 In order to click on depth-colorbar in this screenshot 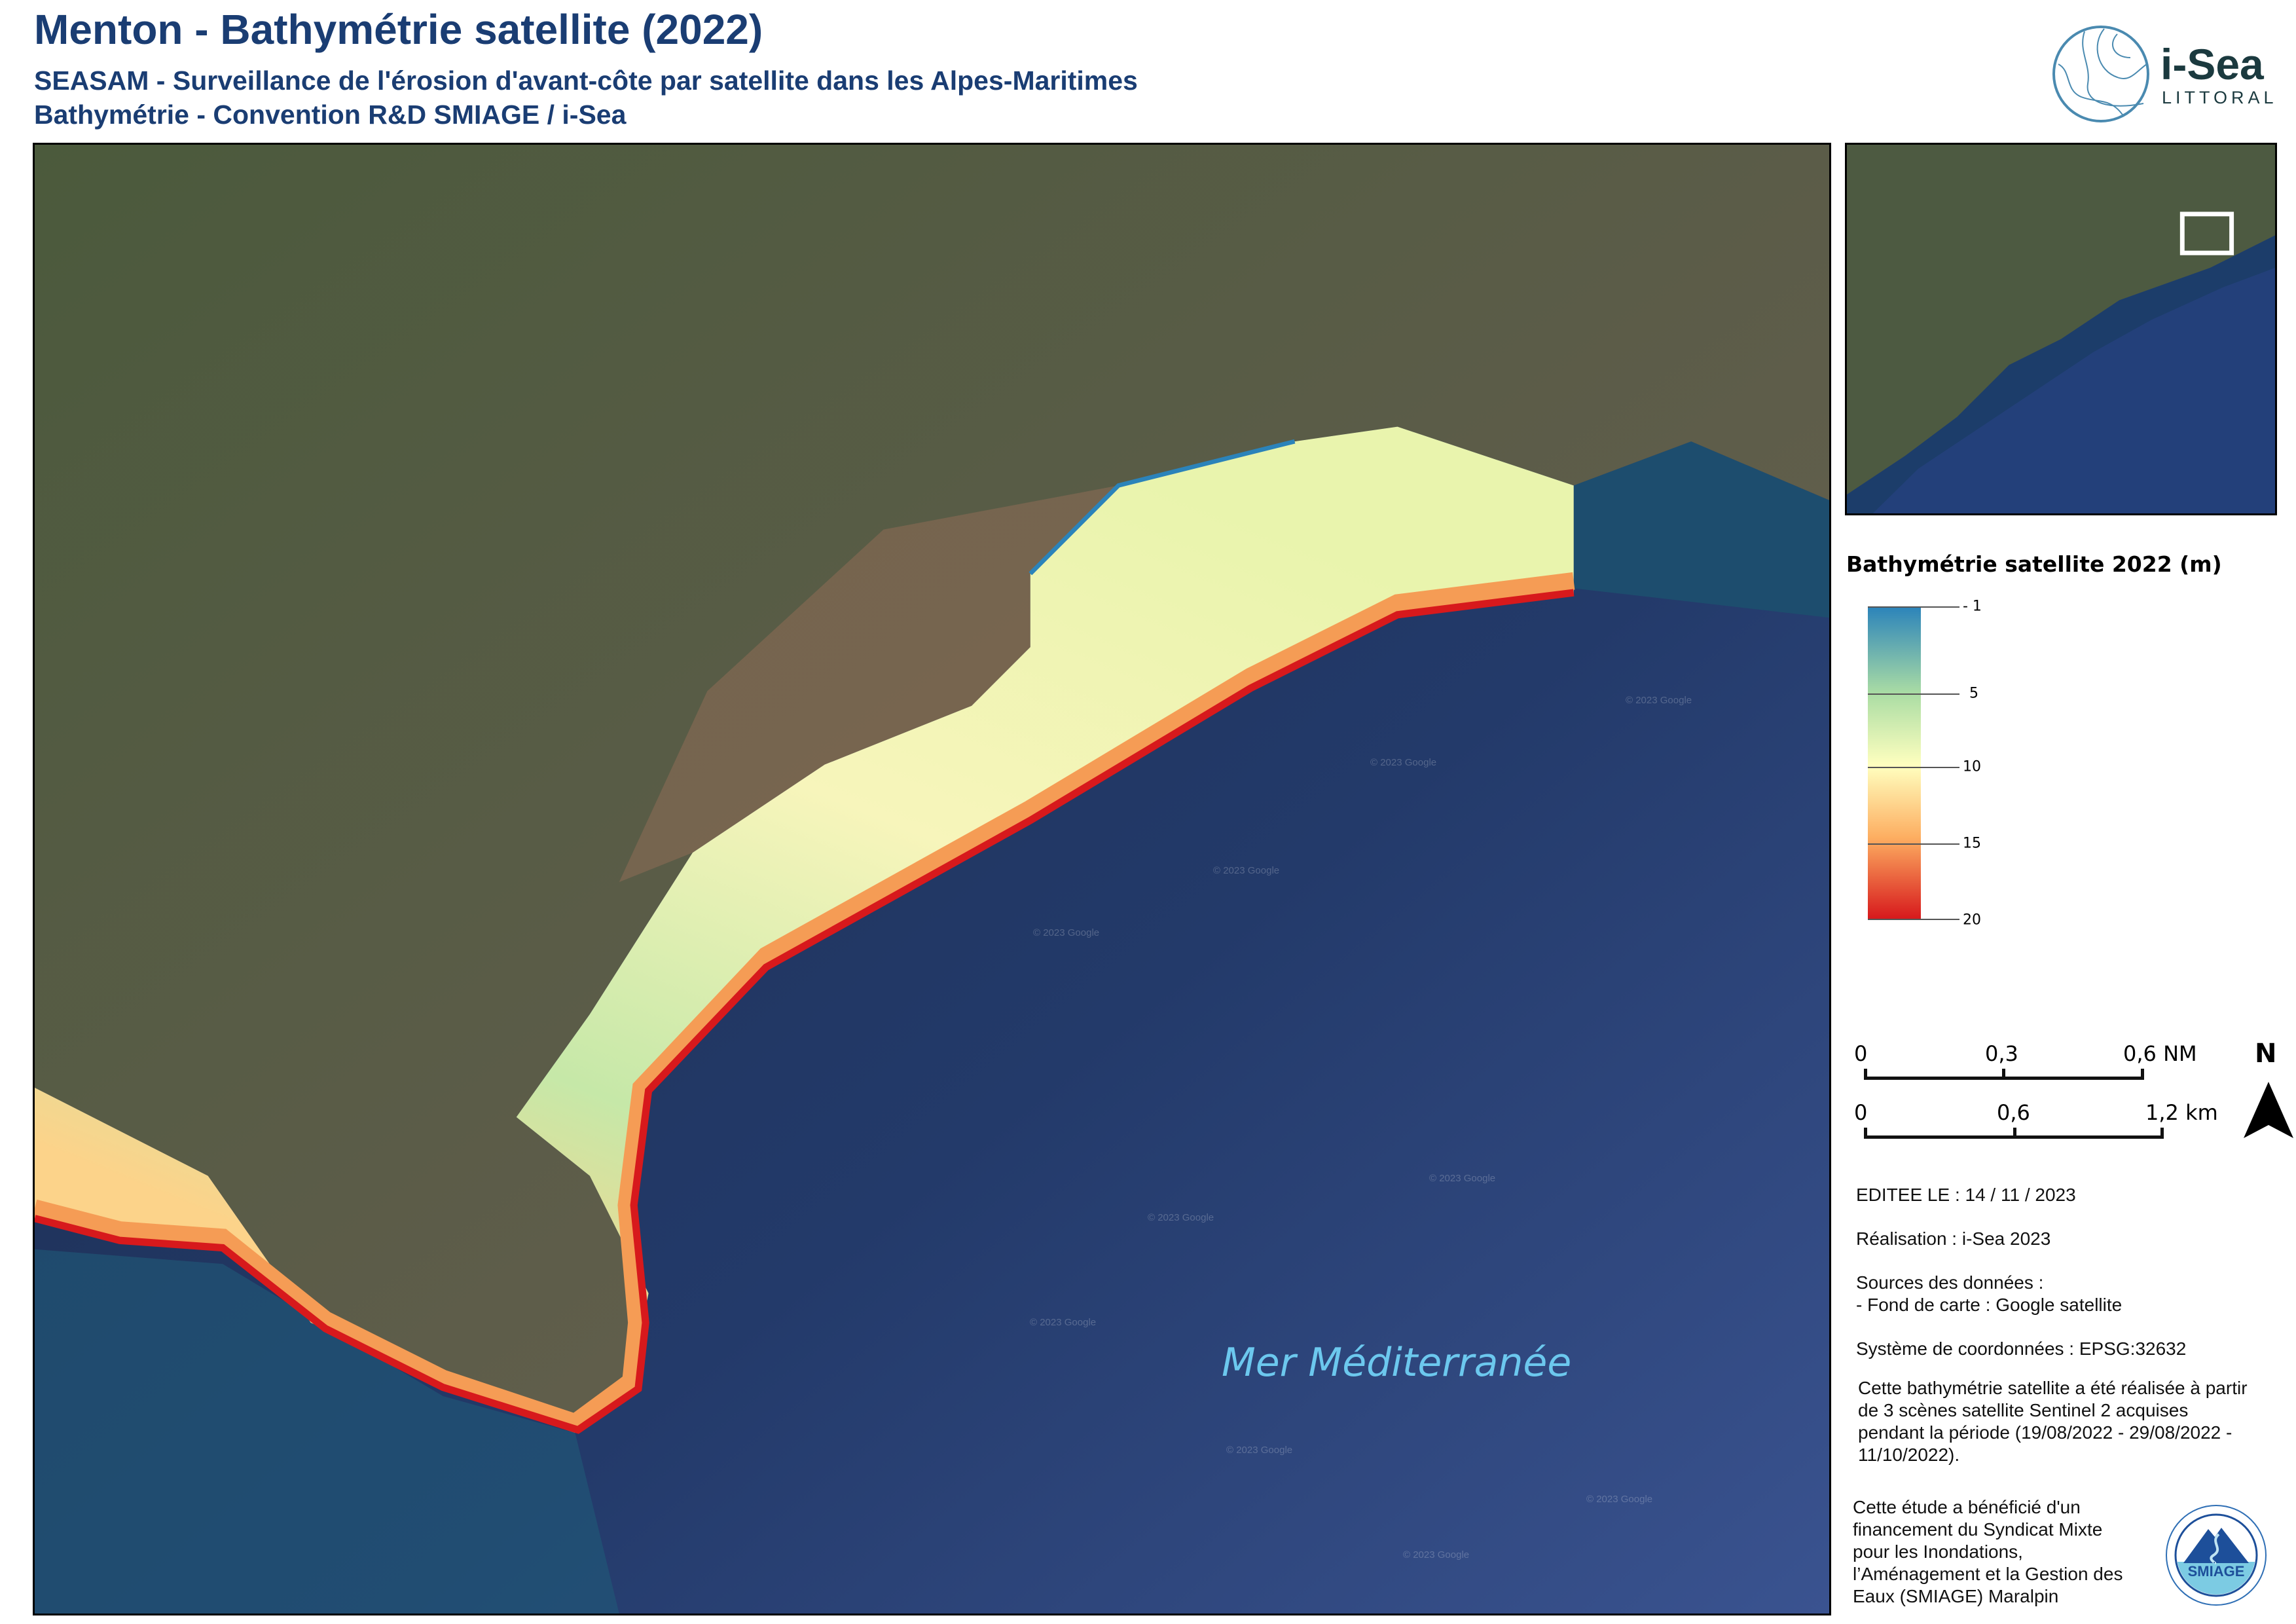, I will do `click(1894, 762)`.